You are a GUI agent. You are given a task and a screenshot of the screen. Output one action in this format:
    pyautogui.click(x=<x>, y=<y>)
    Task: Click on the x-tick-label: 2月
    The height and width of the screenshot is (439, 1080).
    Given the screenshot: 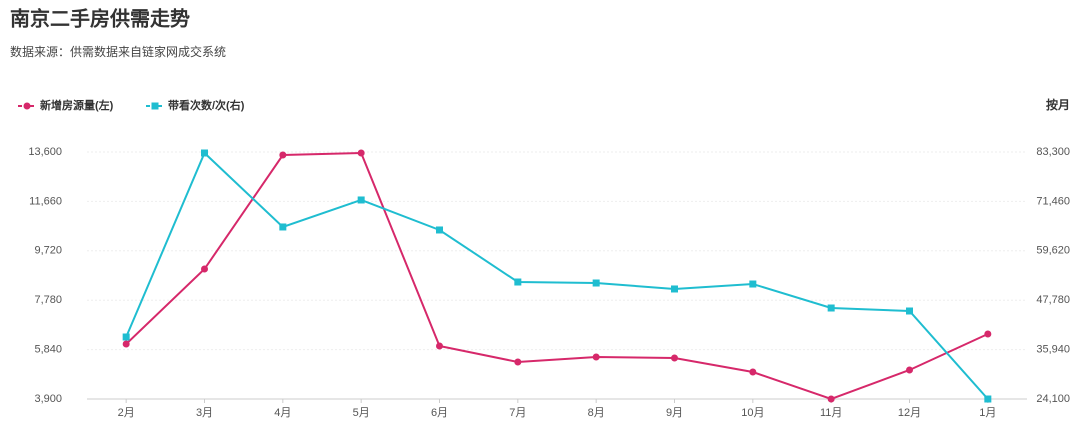 What is the action you would take?
    pyautogui.click(x=126, y=413)
    